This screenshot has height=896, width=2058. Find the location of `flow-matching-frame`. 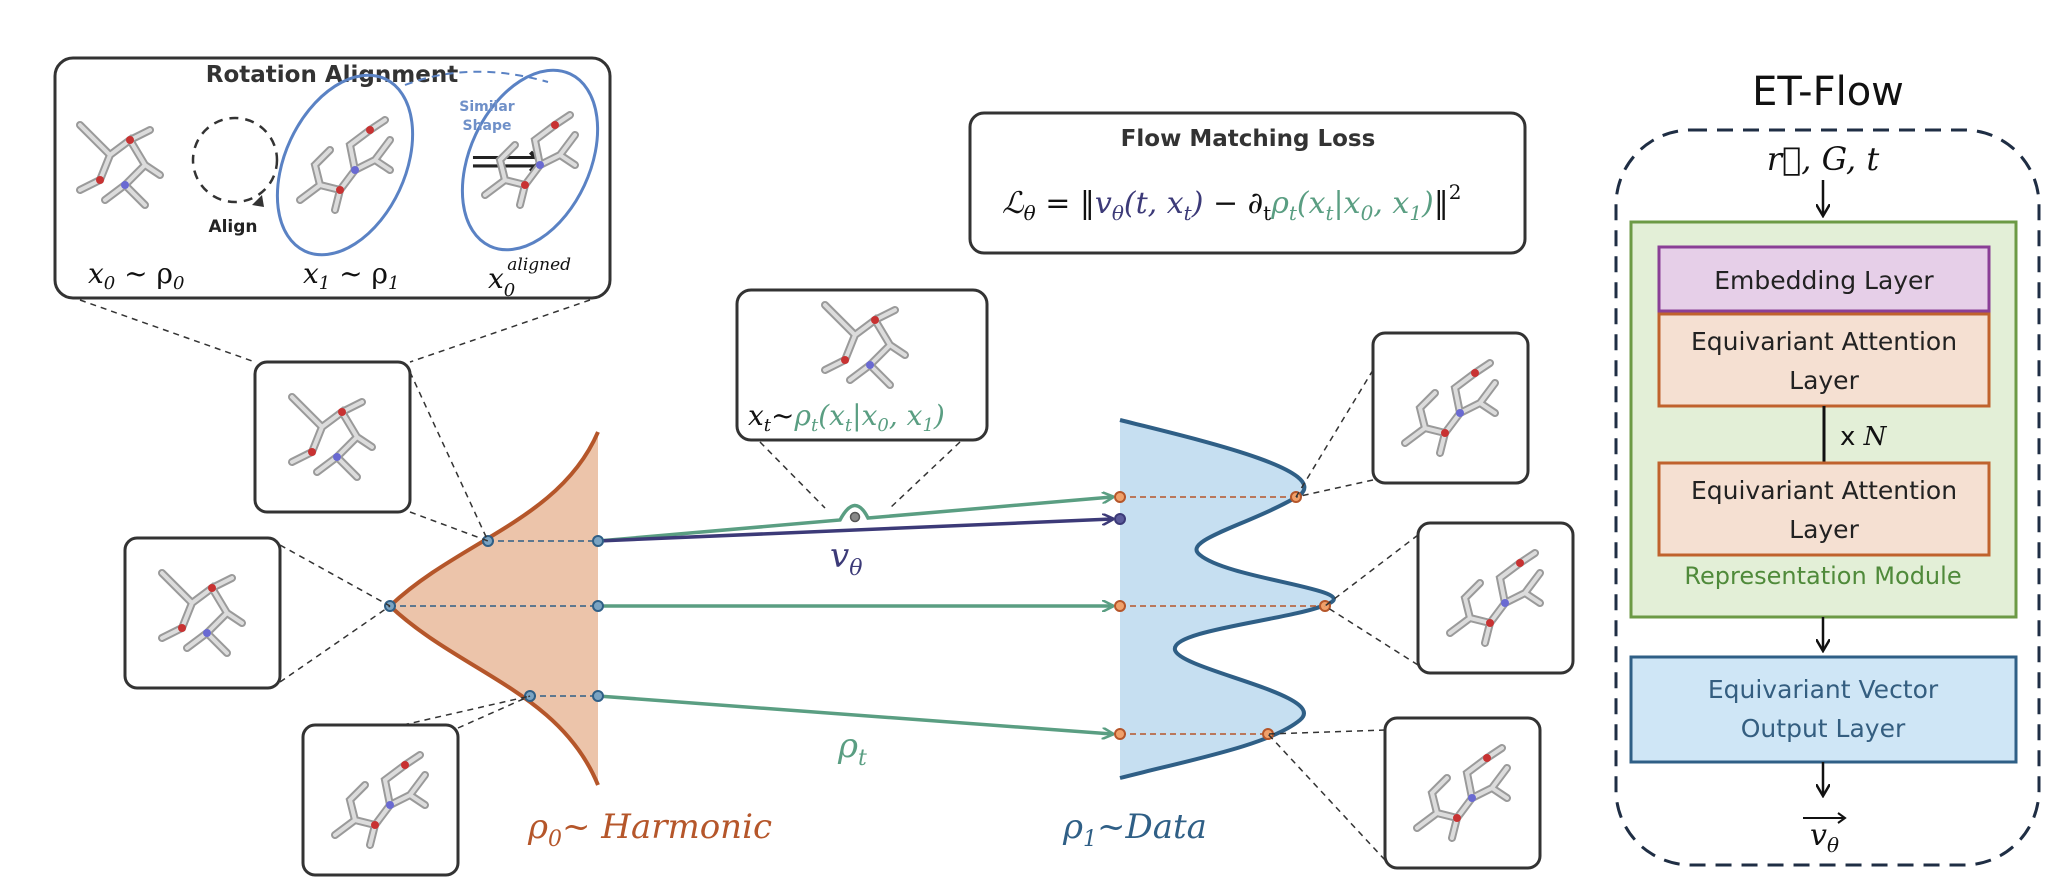

flow-matching-frame is located at coordinates (1247, 183).